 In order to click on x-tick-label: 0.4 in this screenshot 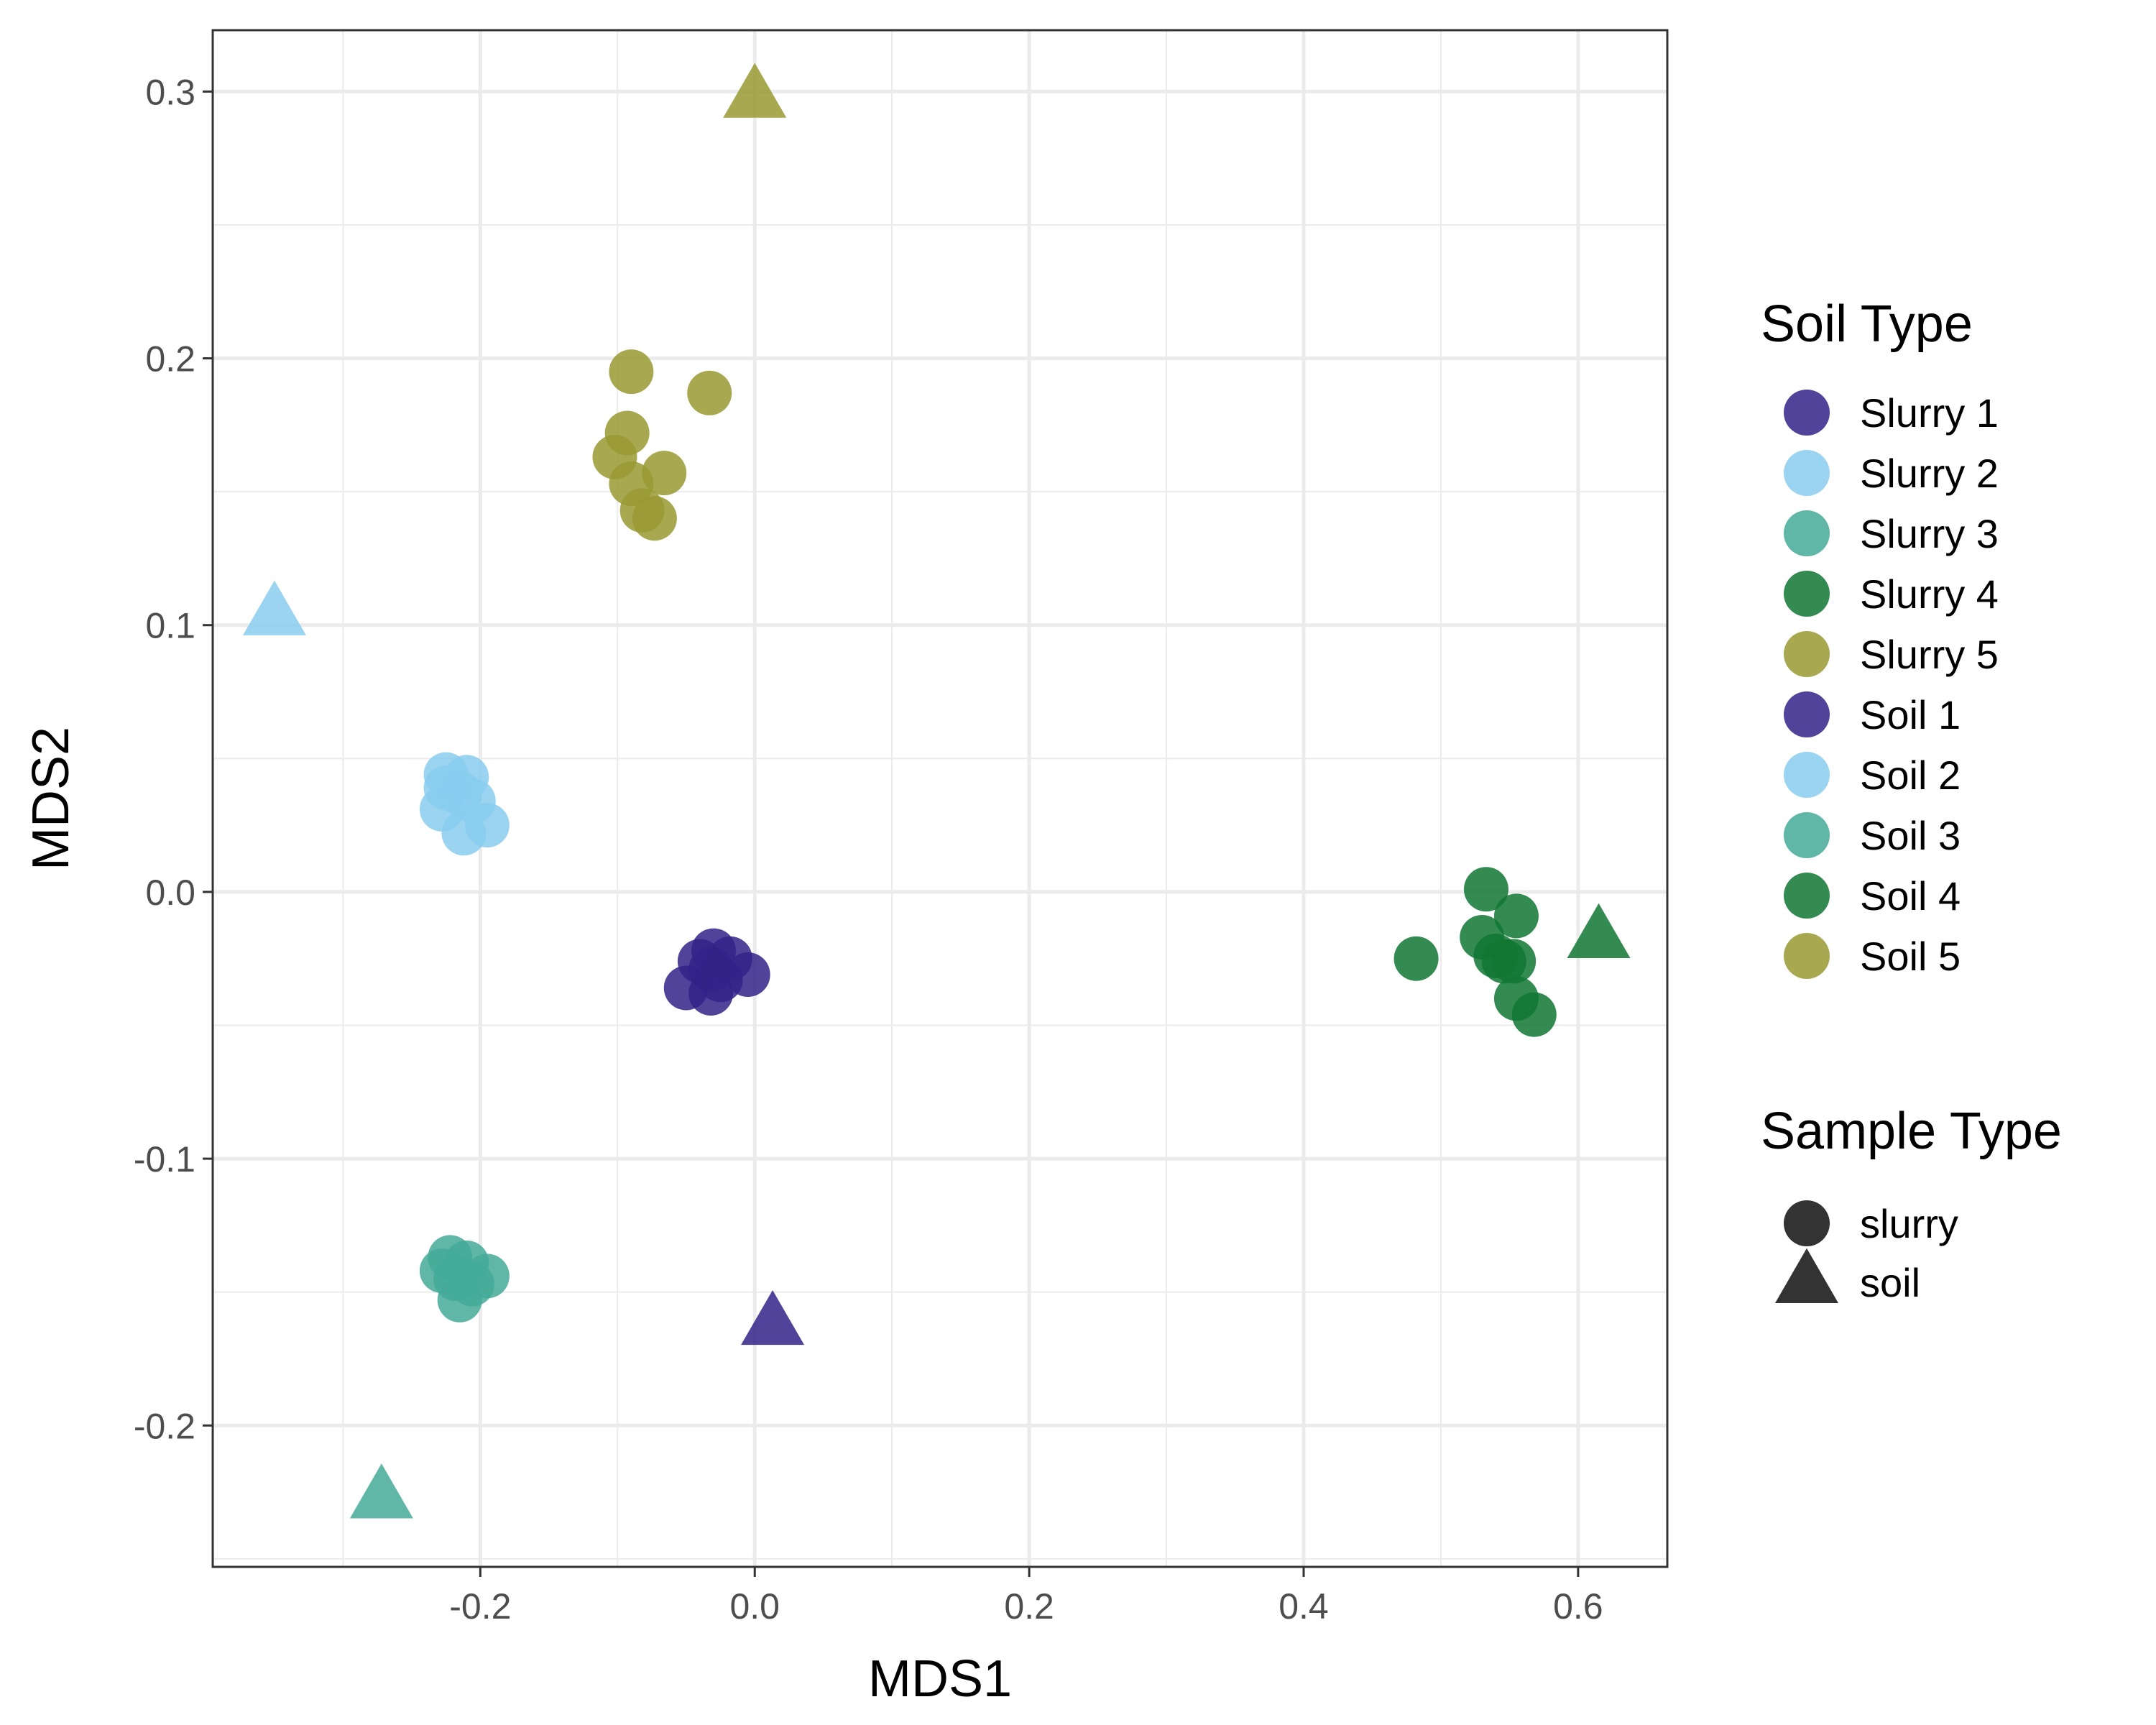, I will do `click(1304, 1606)`.